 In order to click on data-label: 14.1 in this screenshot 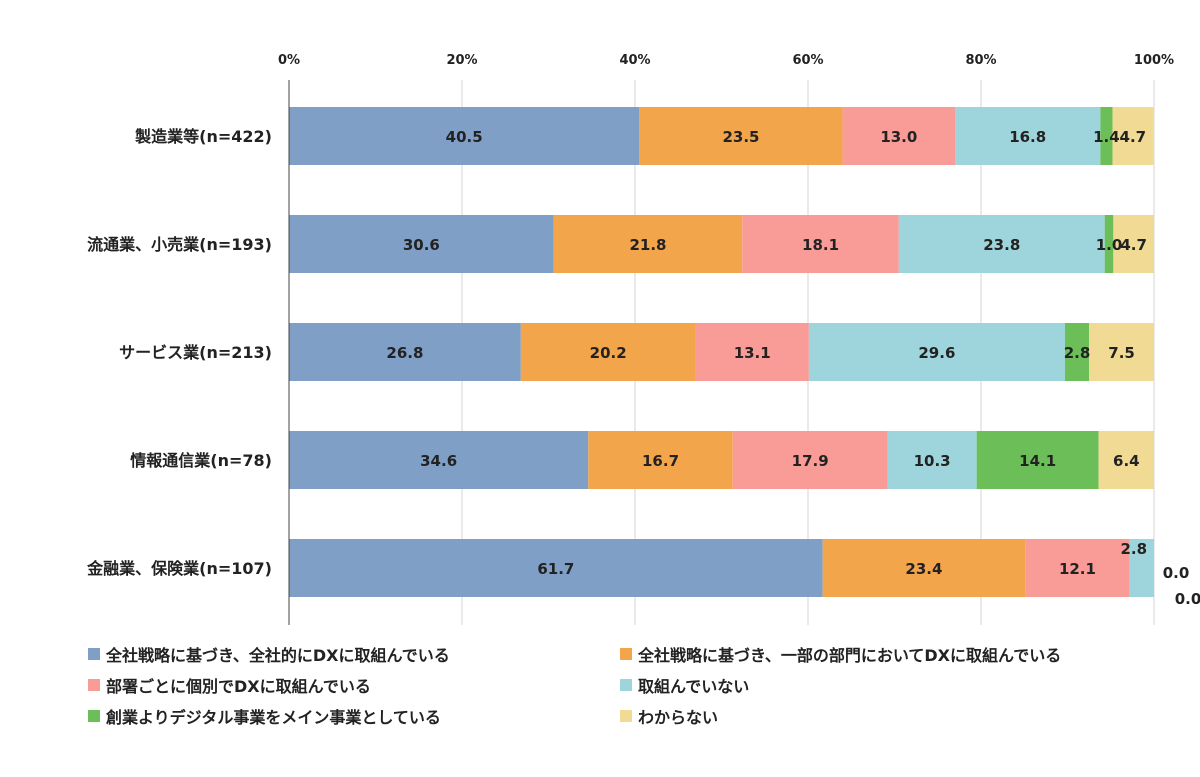, I will do `click(1037, 461)`.